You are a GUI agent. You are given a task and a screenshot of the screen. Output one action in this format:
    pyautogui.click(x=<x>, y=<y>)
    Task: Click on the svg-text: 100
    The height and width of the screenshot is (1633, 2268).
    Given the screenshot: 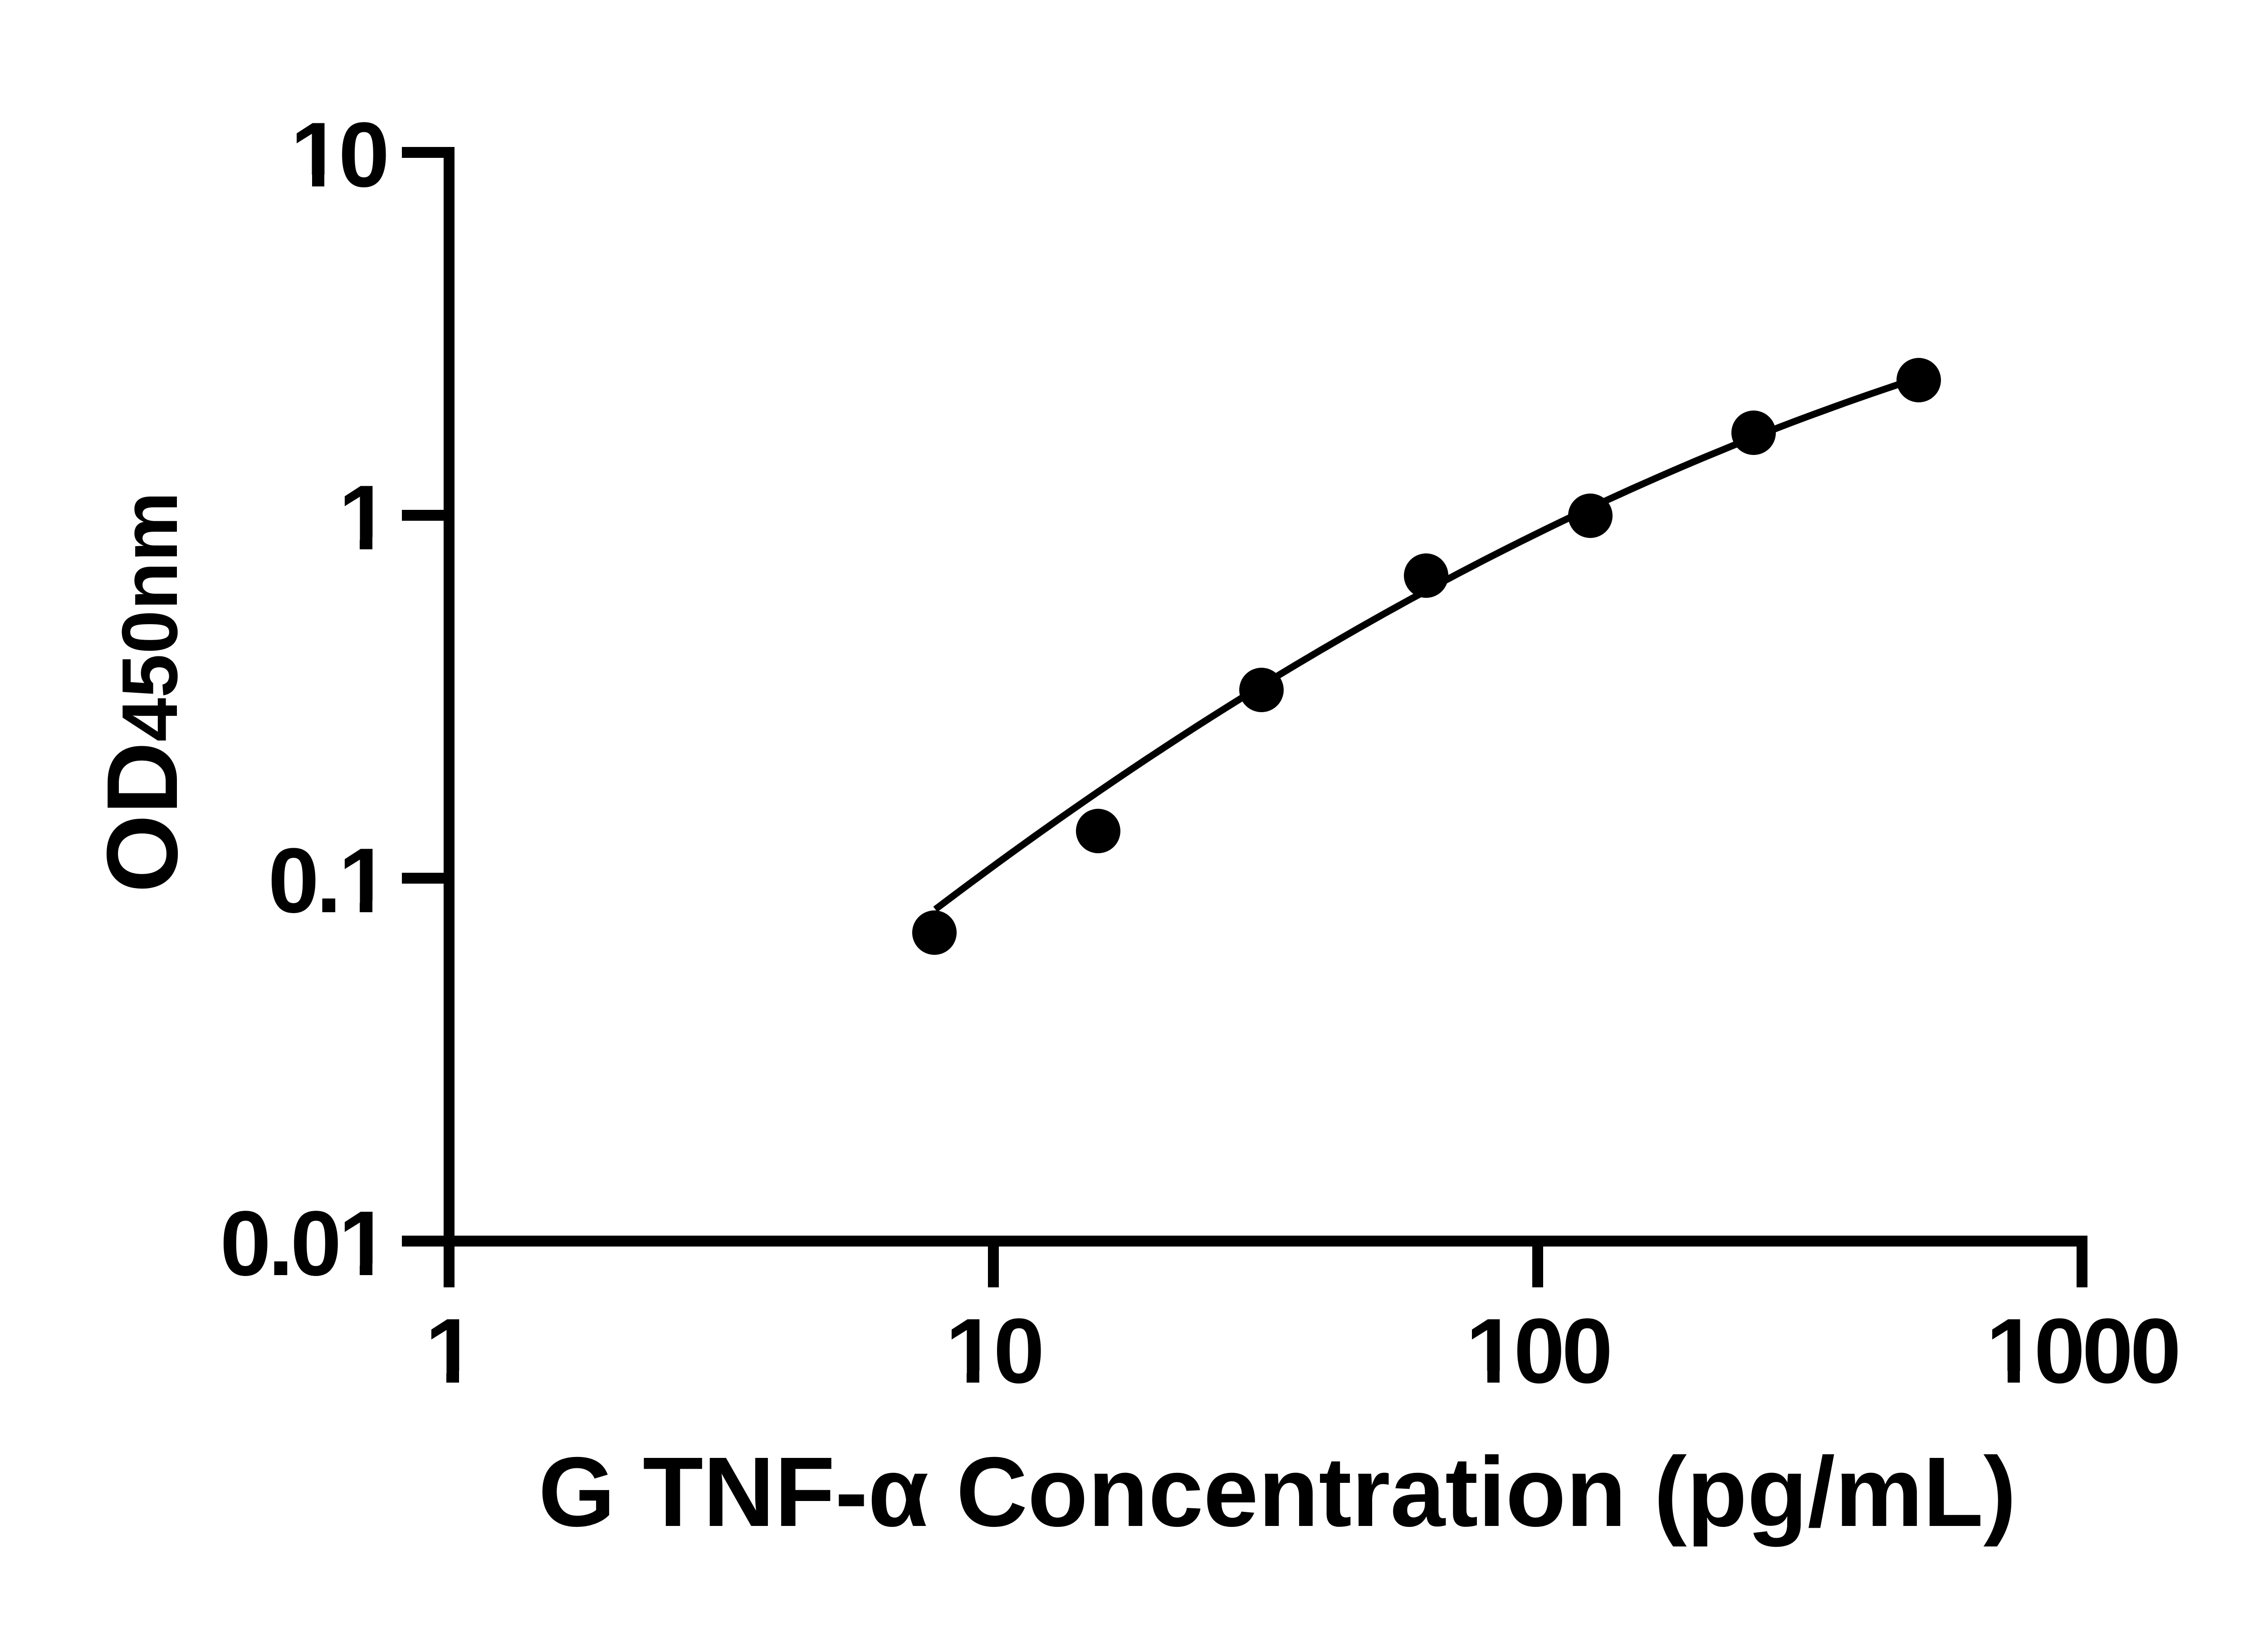 What is the action you would take?
    pyautogui.click(x=1538, y=1351)
    